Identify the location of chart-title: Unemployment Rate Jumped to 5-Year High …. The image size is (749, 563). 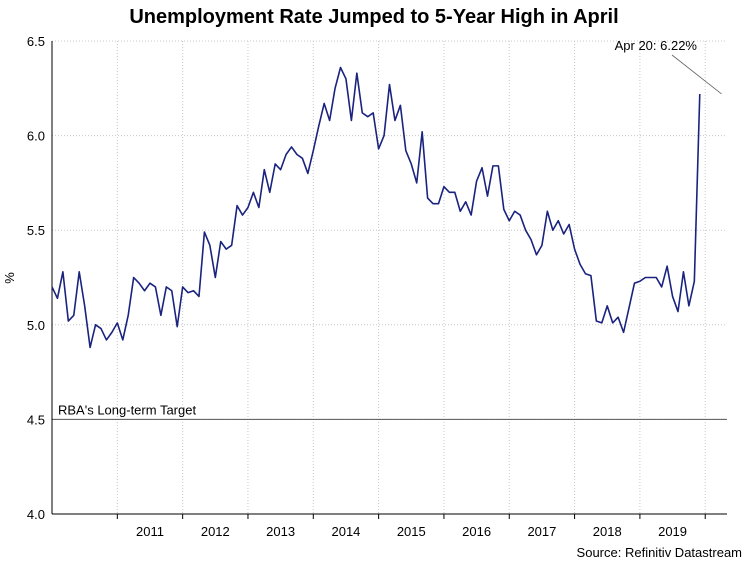
(373, 17).